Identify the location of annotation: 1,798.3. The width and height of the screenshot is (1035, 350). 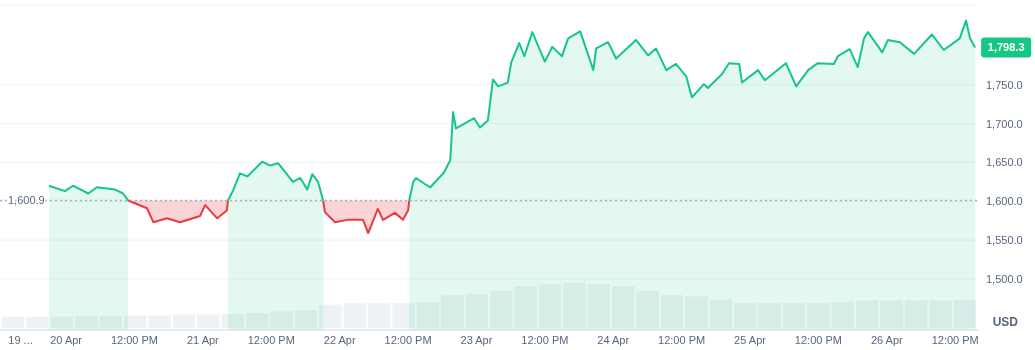
(1006, 47).